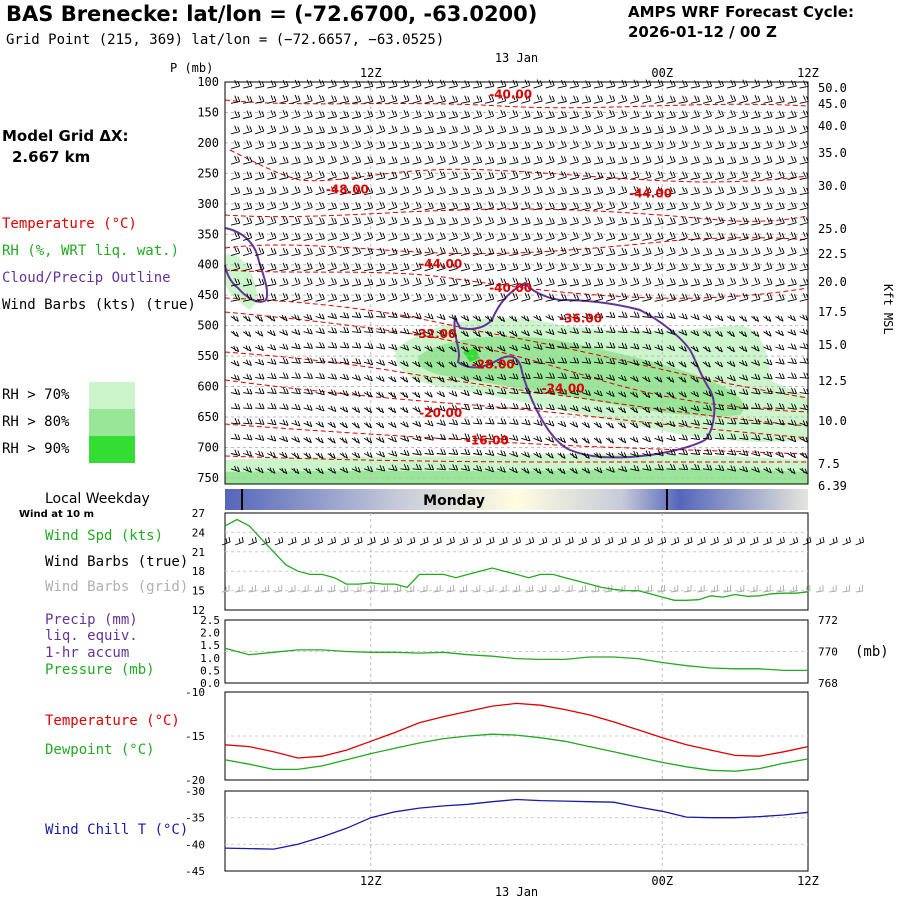 The width and height of the screenshot is (900, 900). I want to click on height-tick-label: 25.0, so click(832, 229).